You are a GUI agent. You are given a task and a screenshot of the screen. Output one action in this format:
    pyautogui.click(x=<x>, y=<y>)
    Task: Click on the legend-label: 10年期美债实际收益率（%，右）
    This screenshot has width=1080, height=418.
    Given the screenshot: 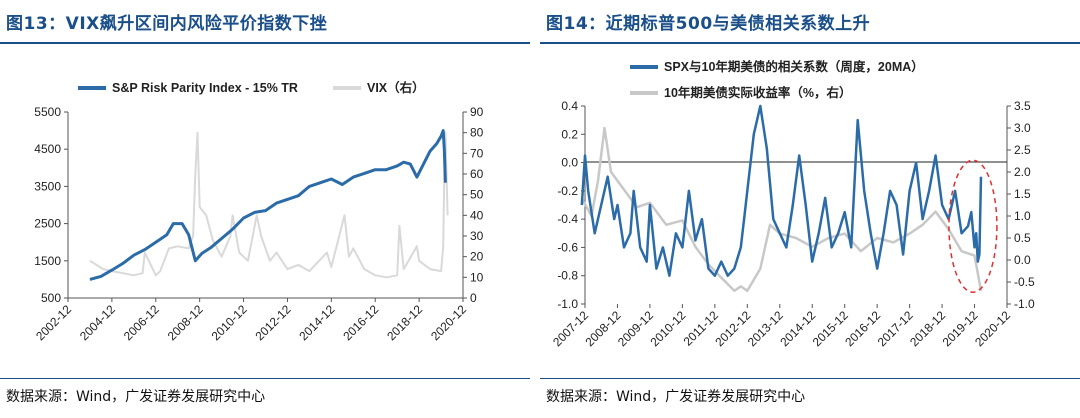 What is the action you would take?
    pyautogui.click(x=758, y=92)
    